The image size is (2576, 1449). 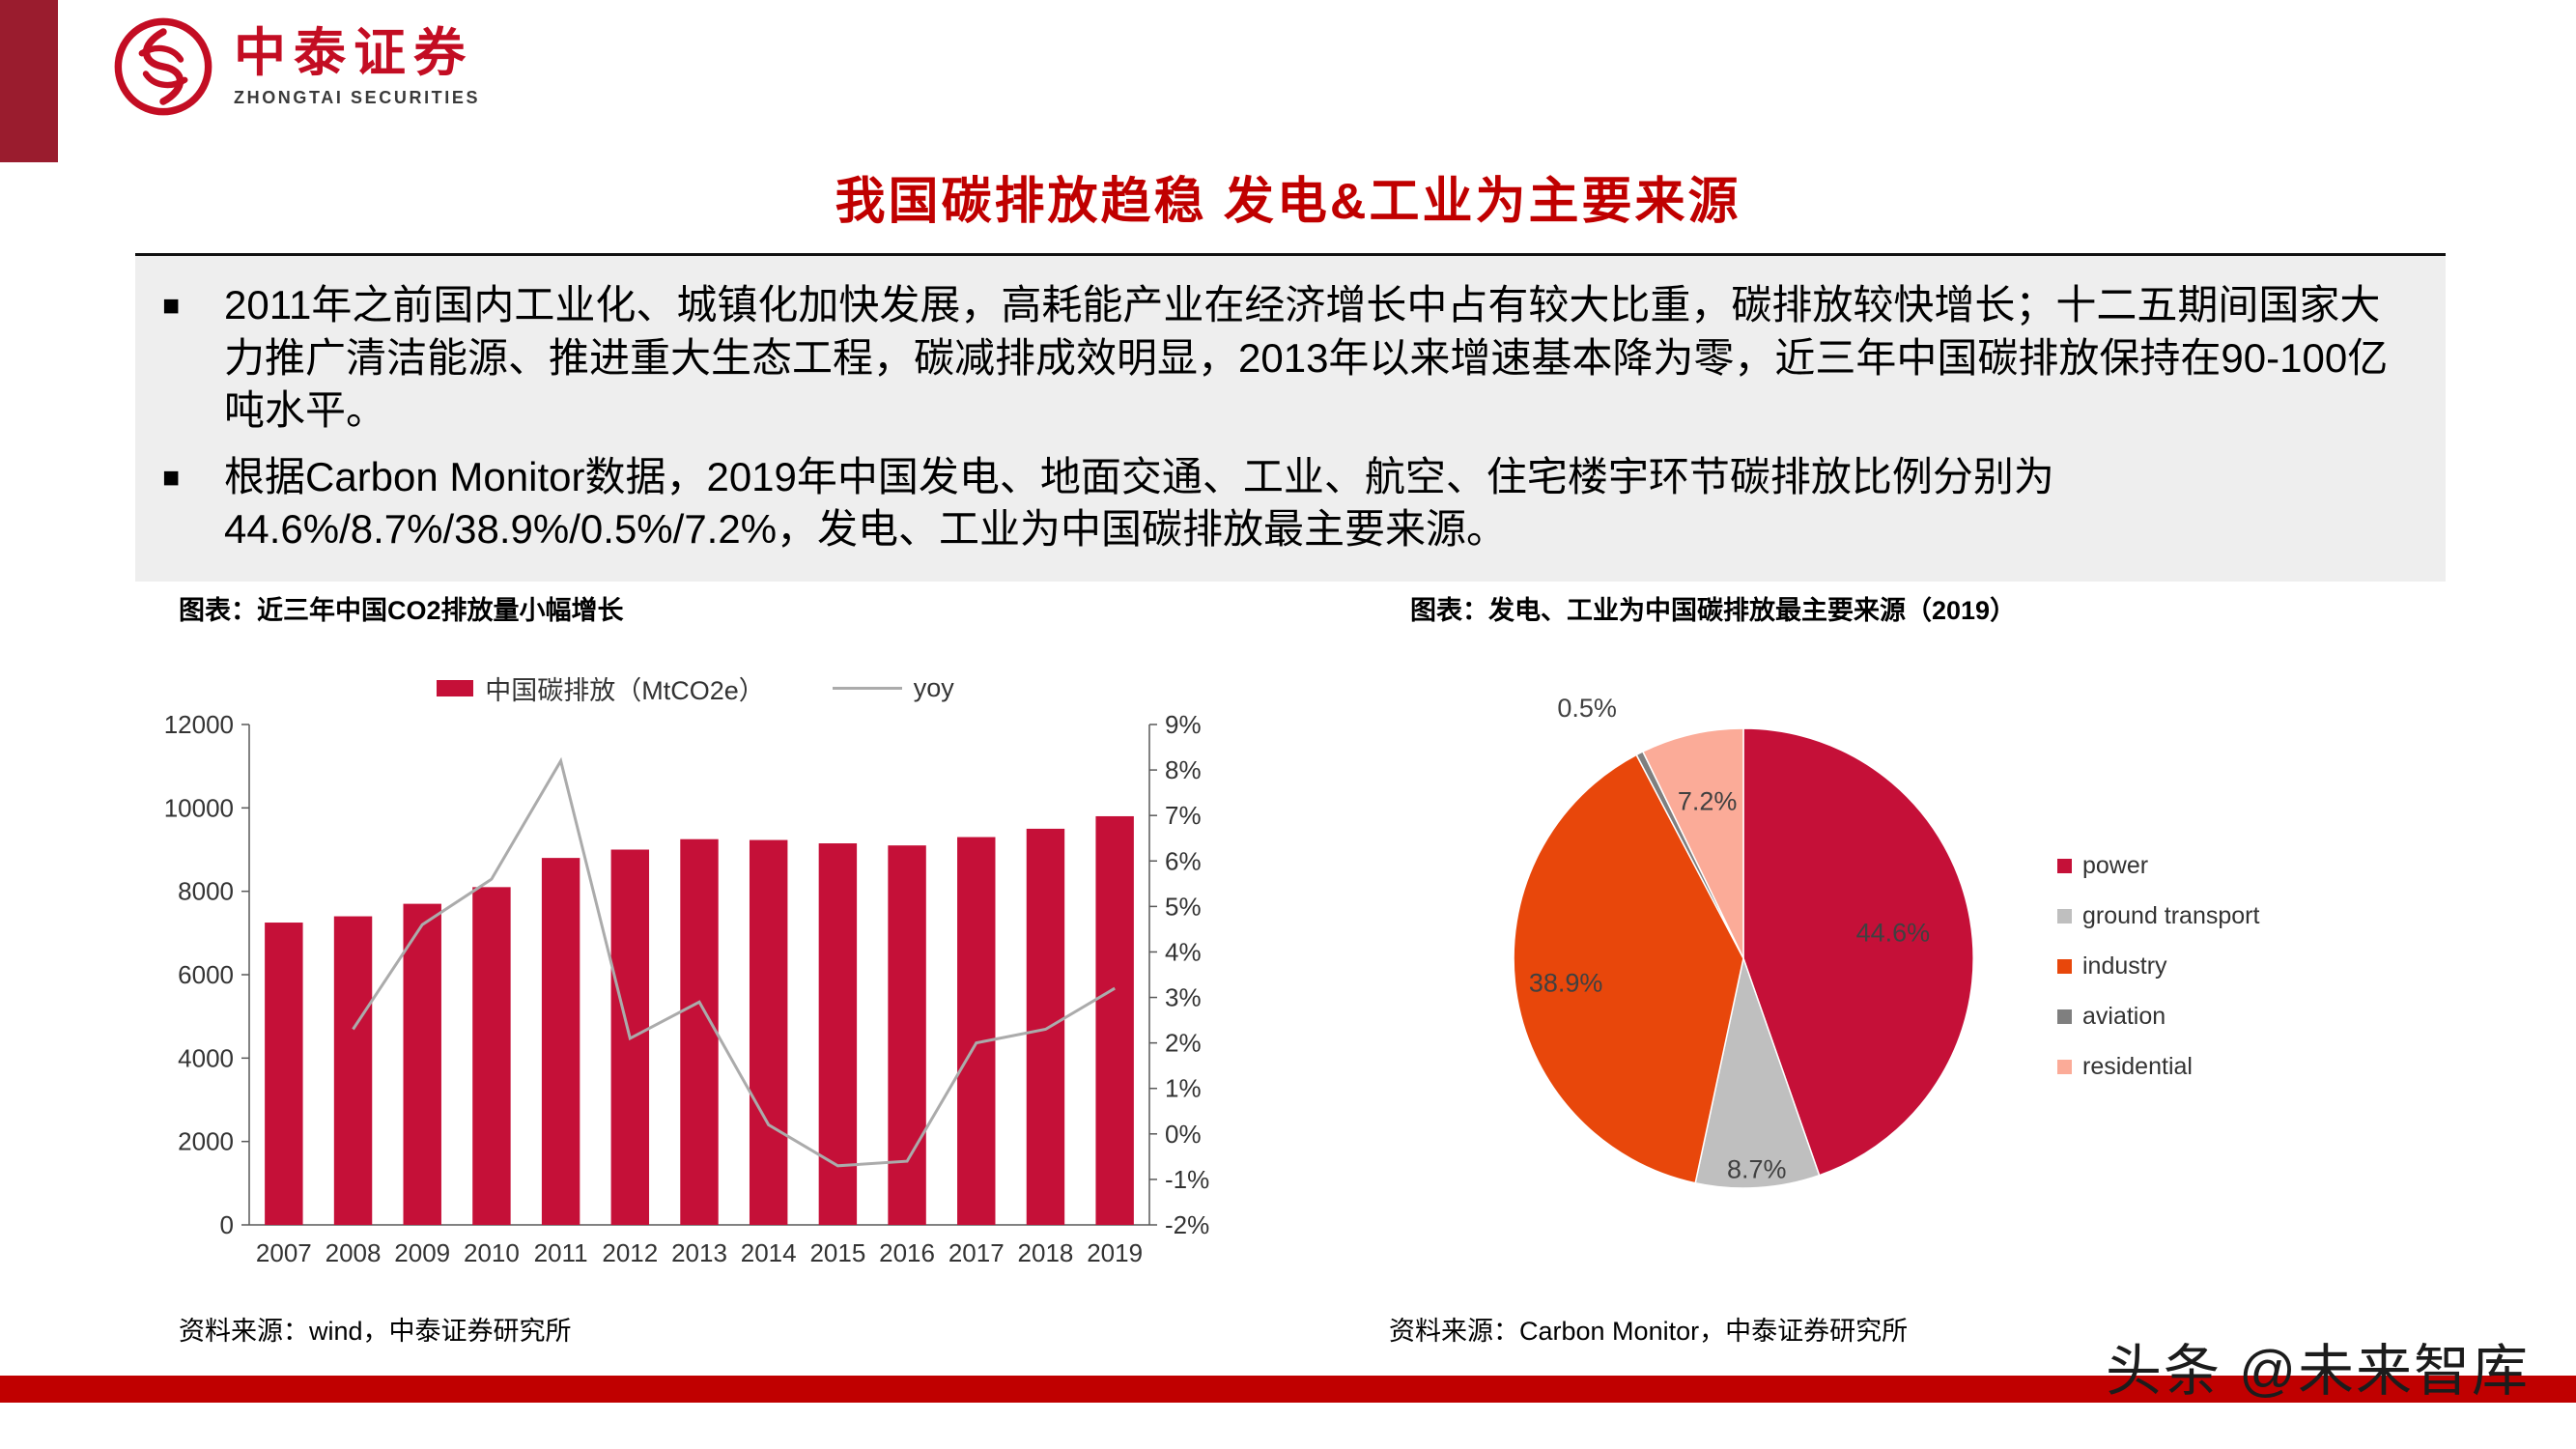 What do you see at coordinates (1046, 1252) in the screenshot?
I see `x-axis-label: 2018` at bounding box center [1046, 1252].